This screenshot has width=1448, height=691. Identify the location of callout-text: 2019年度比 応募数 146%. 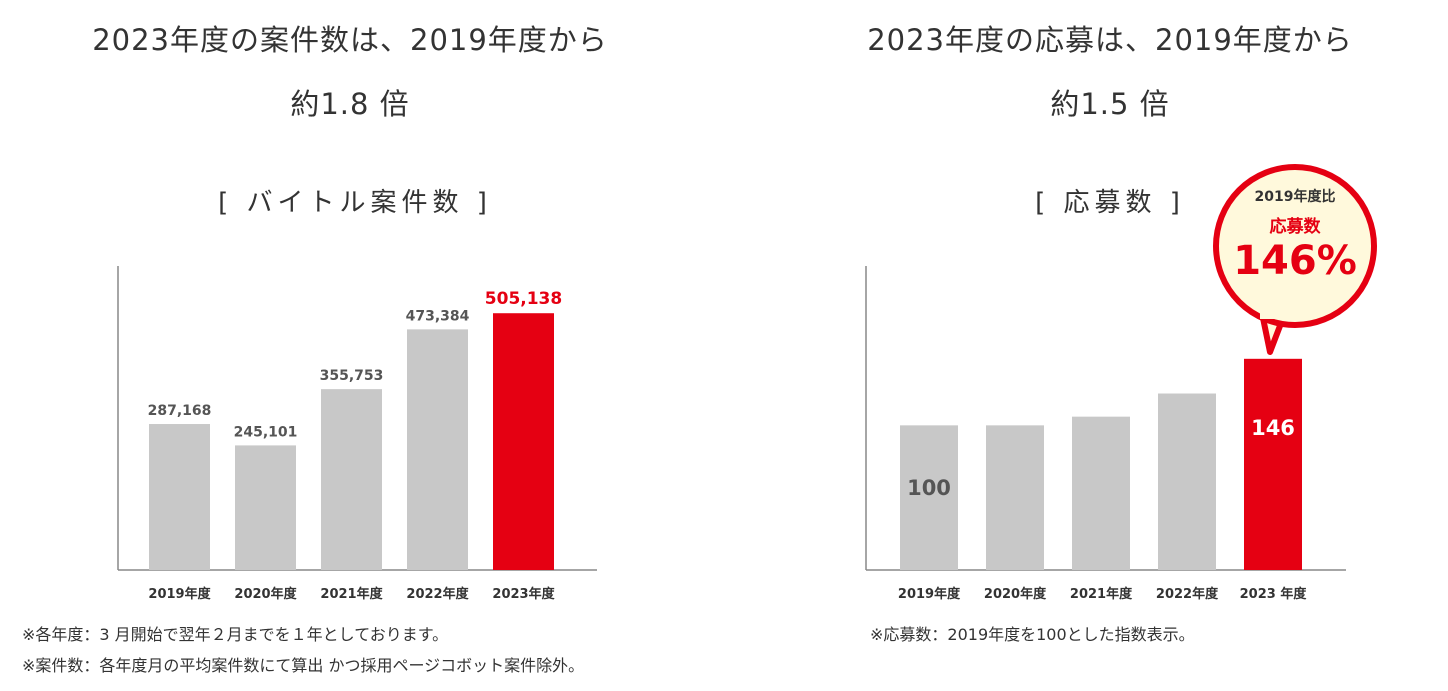
(1295, 235).